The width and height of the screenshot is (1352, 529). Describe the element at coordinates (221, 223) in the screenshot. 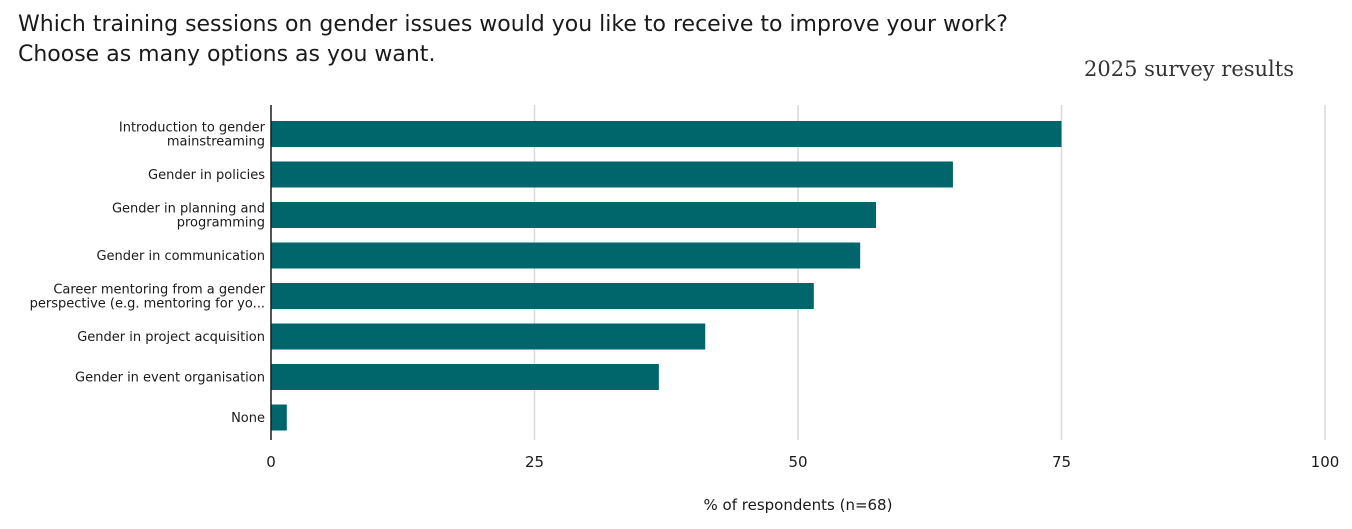

I see `category-label-line: programming` at that location.